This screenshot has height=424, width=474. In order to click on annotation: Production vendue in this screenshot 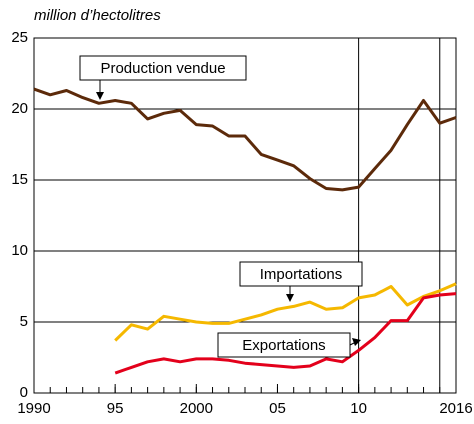, I will do `click(162, 68)`.